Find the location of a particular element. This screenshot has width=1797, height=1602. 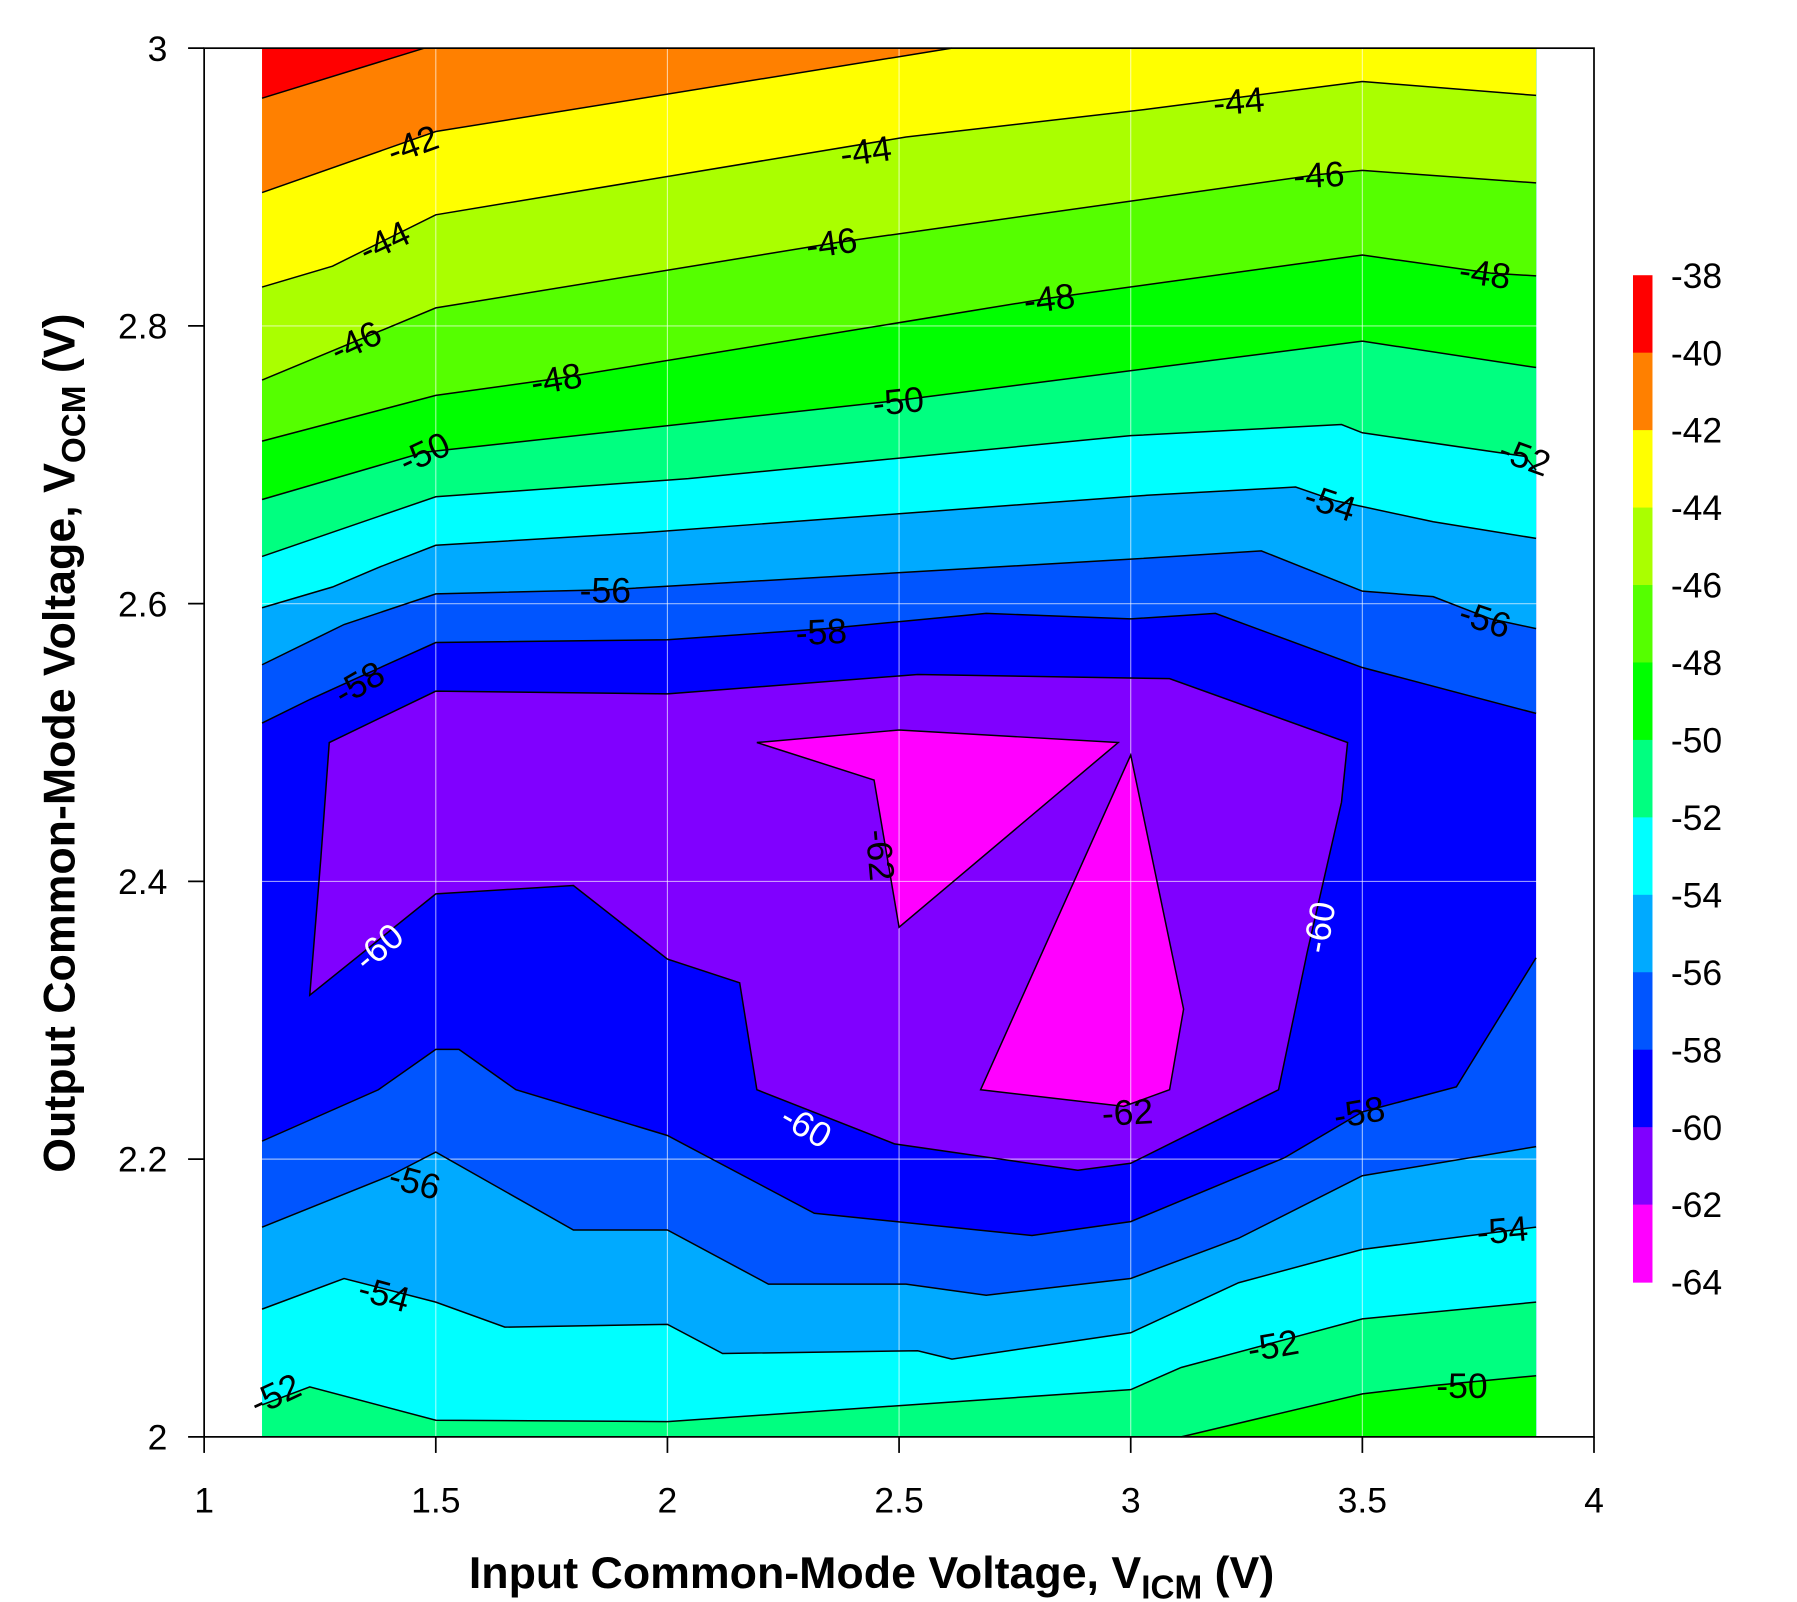

x-tick-label: 1 is located at coordinates (204, 1501).